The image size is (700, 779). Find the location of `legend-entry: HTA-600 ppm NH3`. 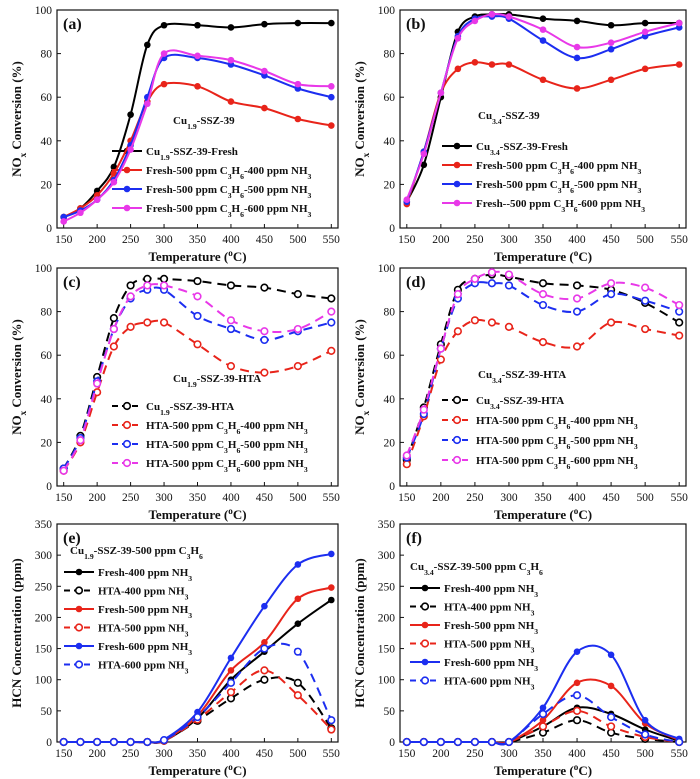

legend-entry: HTA-600 ppm NH3 is located at coordinates (126, 667).